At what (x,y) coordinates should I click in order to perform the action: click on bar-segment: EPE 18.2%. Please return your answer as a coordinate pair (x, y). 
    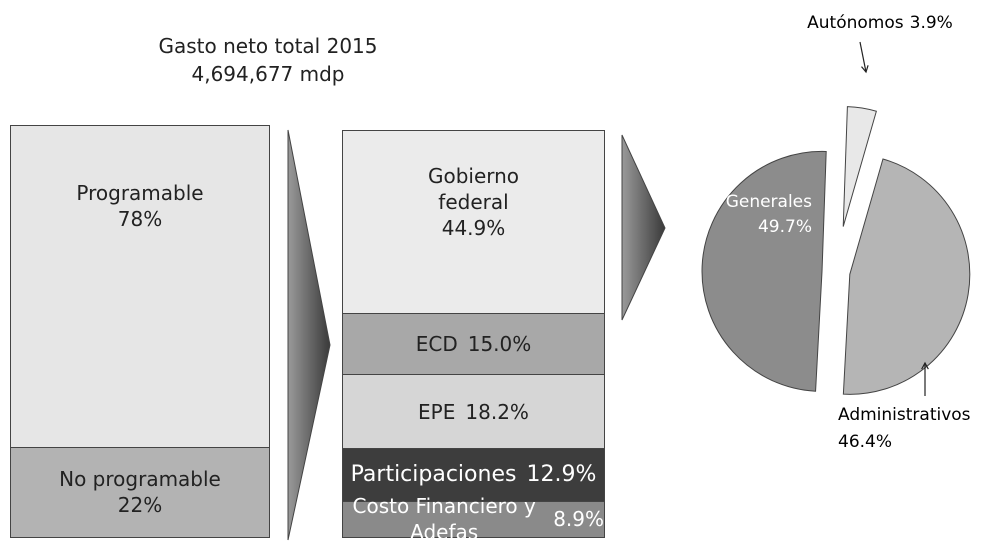
    Looking at the image, I should click on (473, 411).